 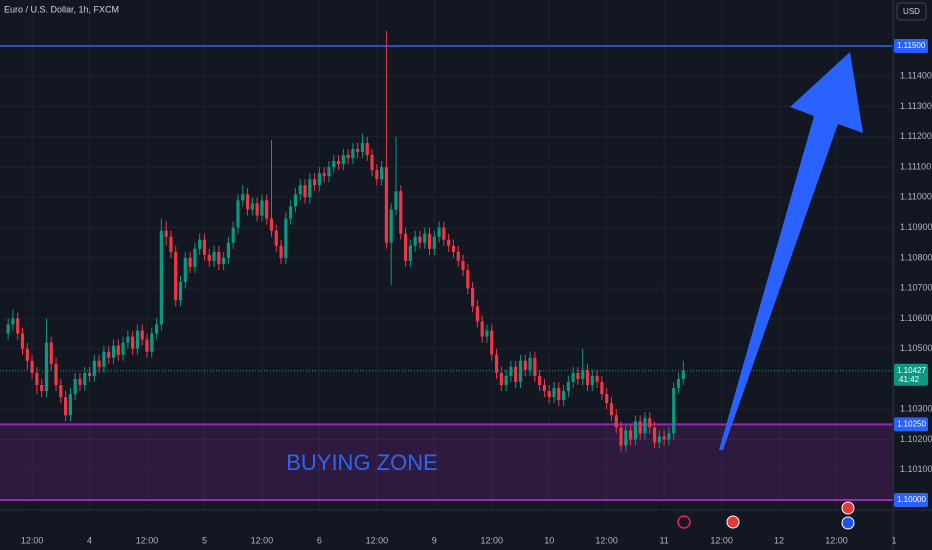 I want to click on y-tick-label: 1.11400, so click(x=916, y=76).